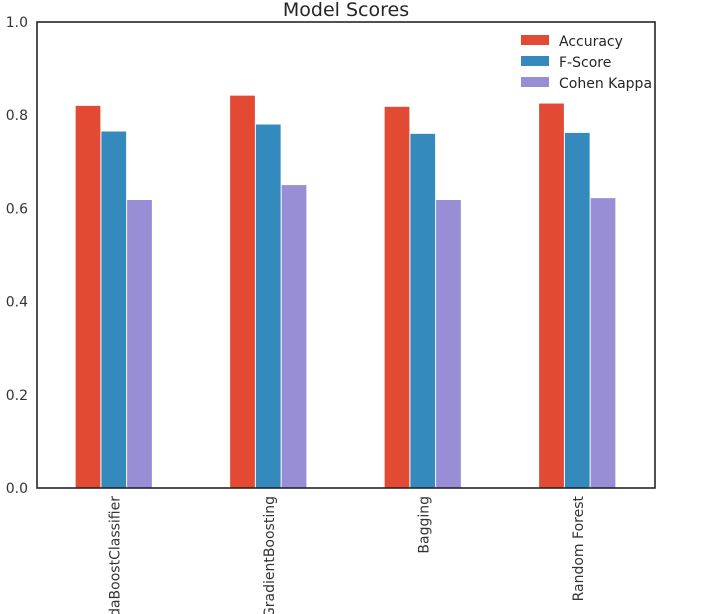 This screenshot has width=710, height=614. What do you see at coordinates (114, 309) in the screenshot?
I see `bar-f-score-adaboostclassifier` at bounding box center [114, 309].